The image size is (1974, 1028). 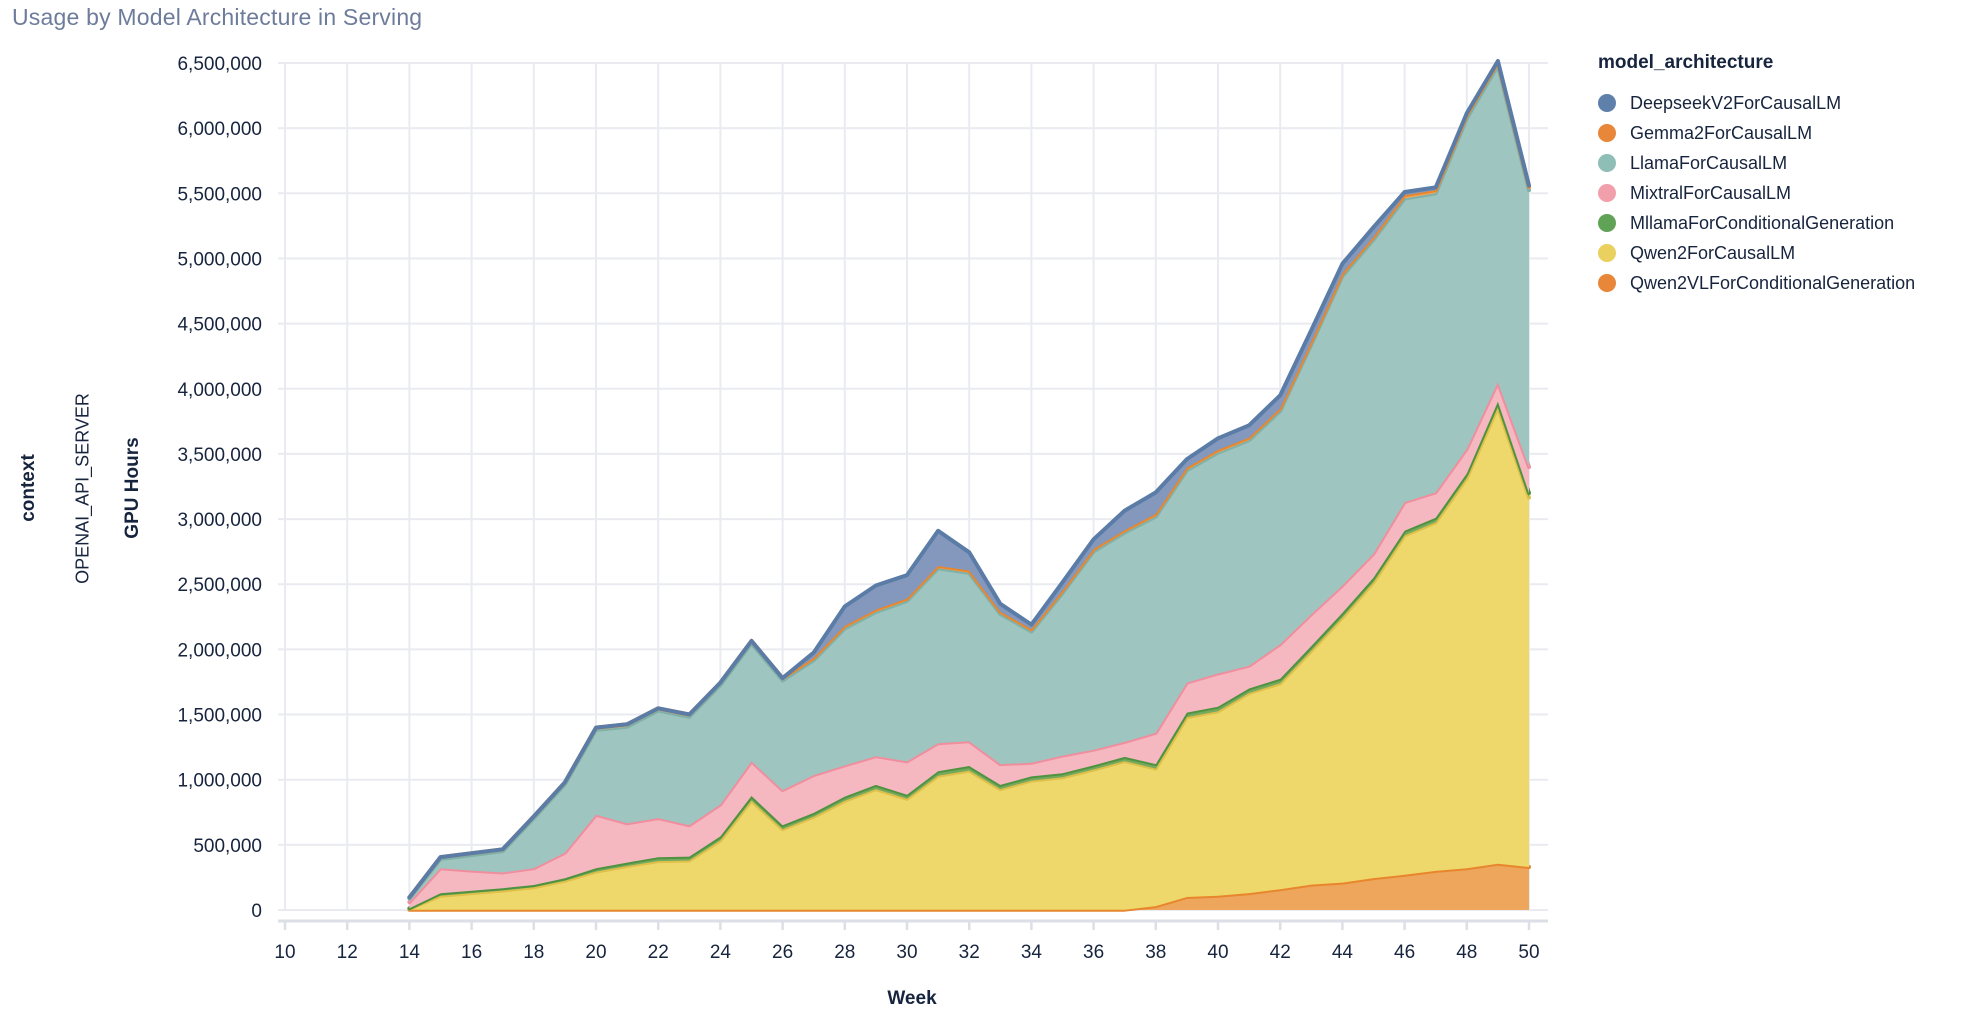 I want to click on legend-item-label: Gemma2ForCausalLM, so click(x=1721, y=132).